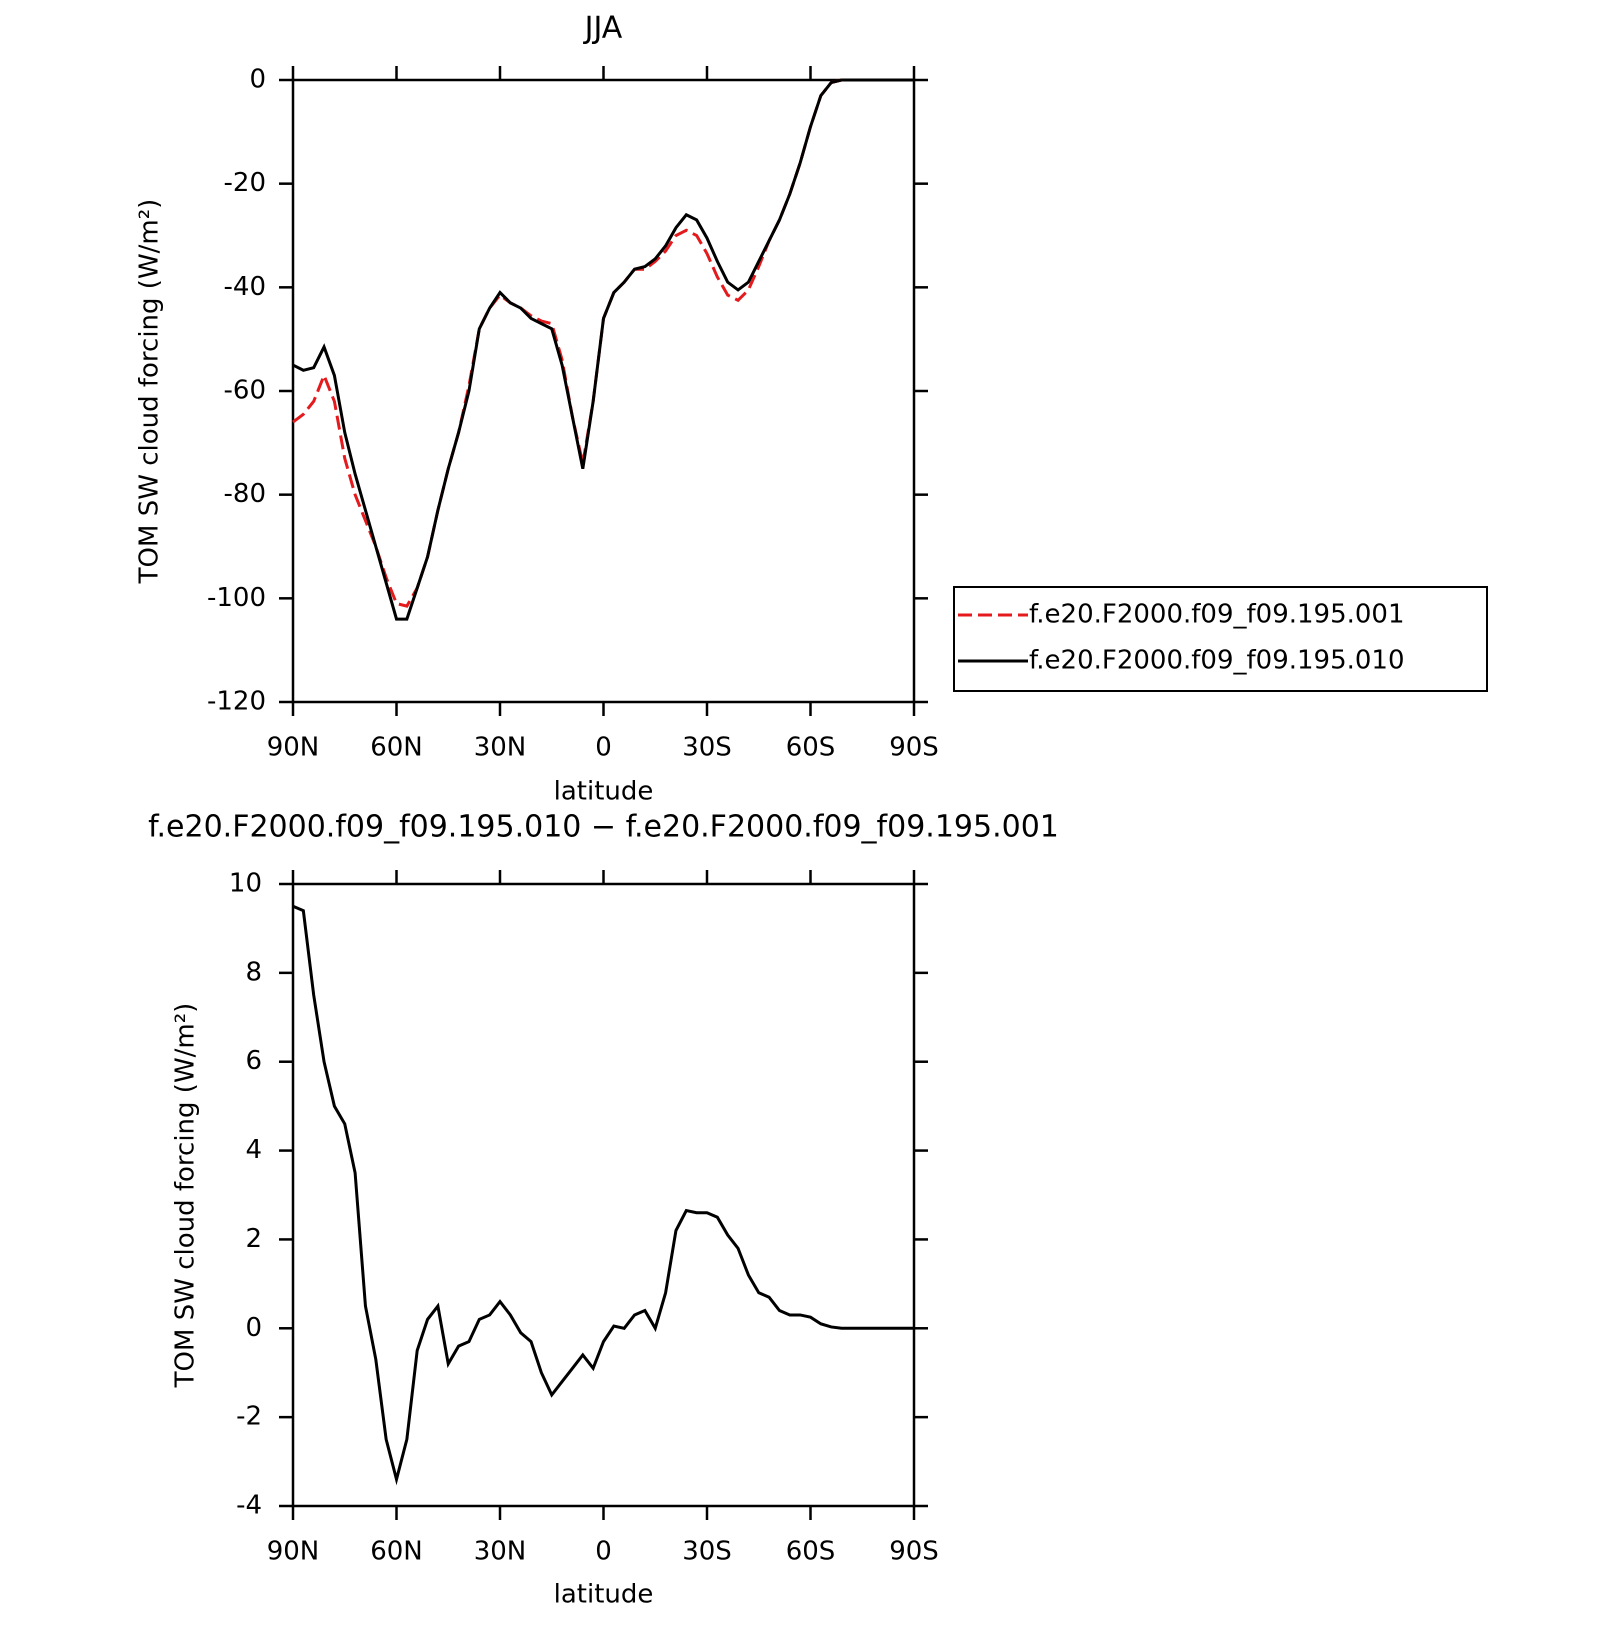 This screenshot has width=1610, height=1635. I want to click on y-tick-label: -40, so click(245, 287).